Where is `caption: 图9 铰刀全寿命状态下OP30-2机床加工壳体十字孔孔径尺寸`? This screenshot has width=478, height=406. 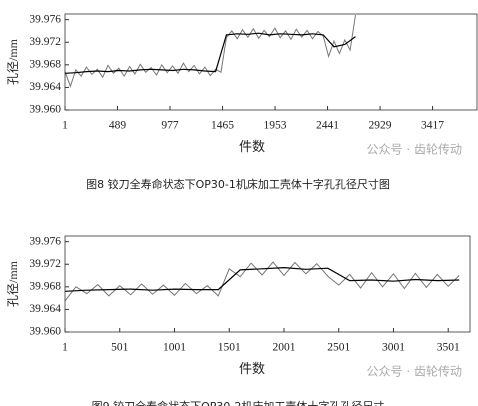
caption: 图9 铰刀全寿命状态下OP30-2机床加工壳体十字孔孔径尺寸 is located at coordinates (238, 402).